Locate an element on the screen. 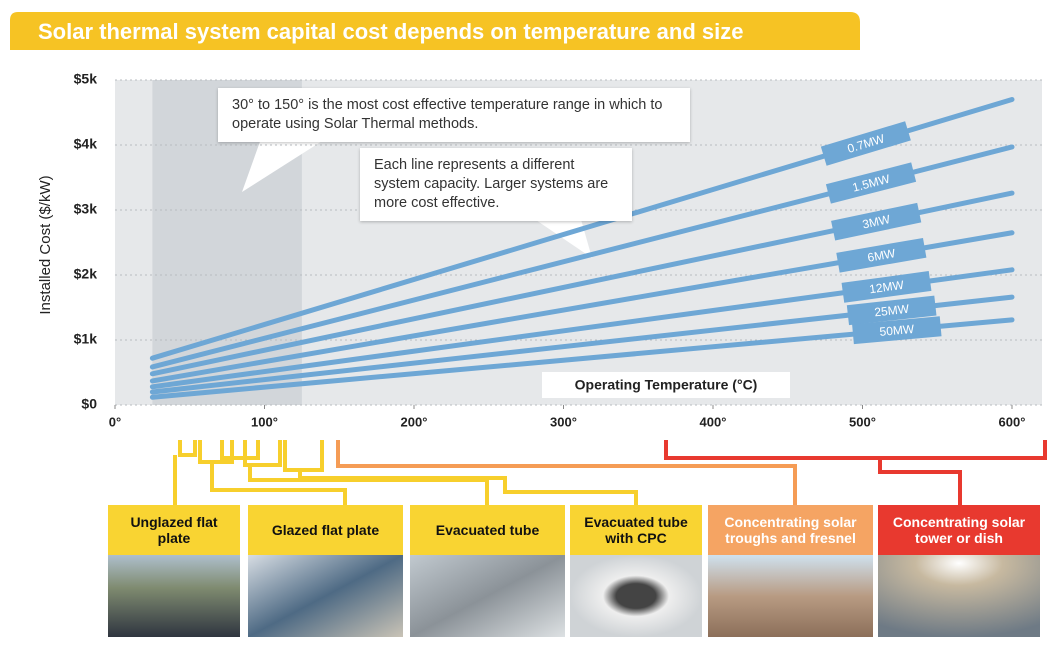 This screenshot has width=1048, height=659. x-tick-label: 600° is located at coordinates (1012, 421).